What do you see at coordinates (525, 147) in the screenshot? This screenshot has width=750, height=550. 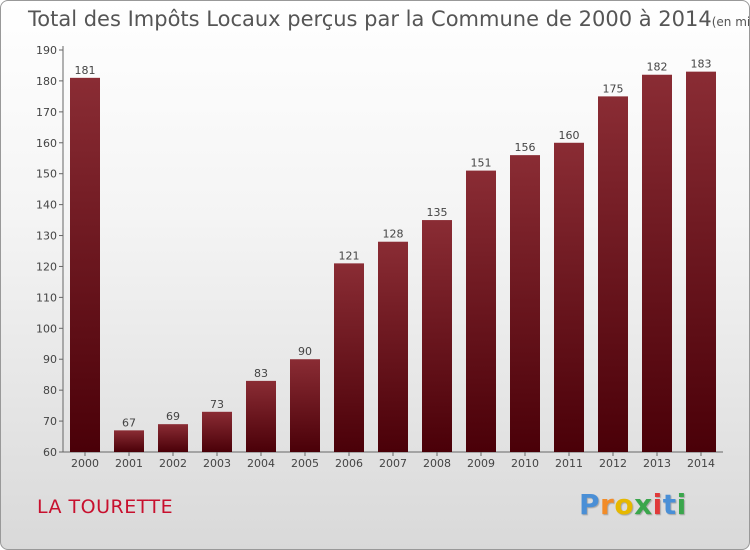 I see `data-label: 156` at bounding box center [525, 147].